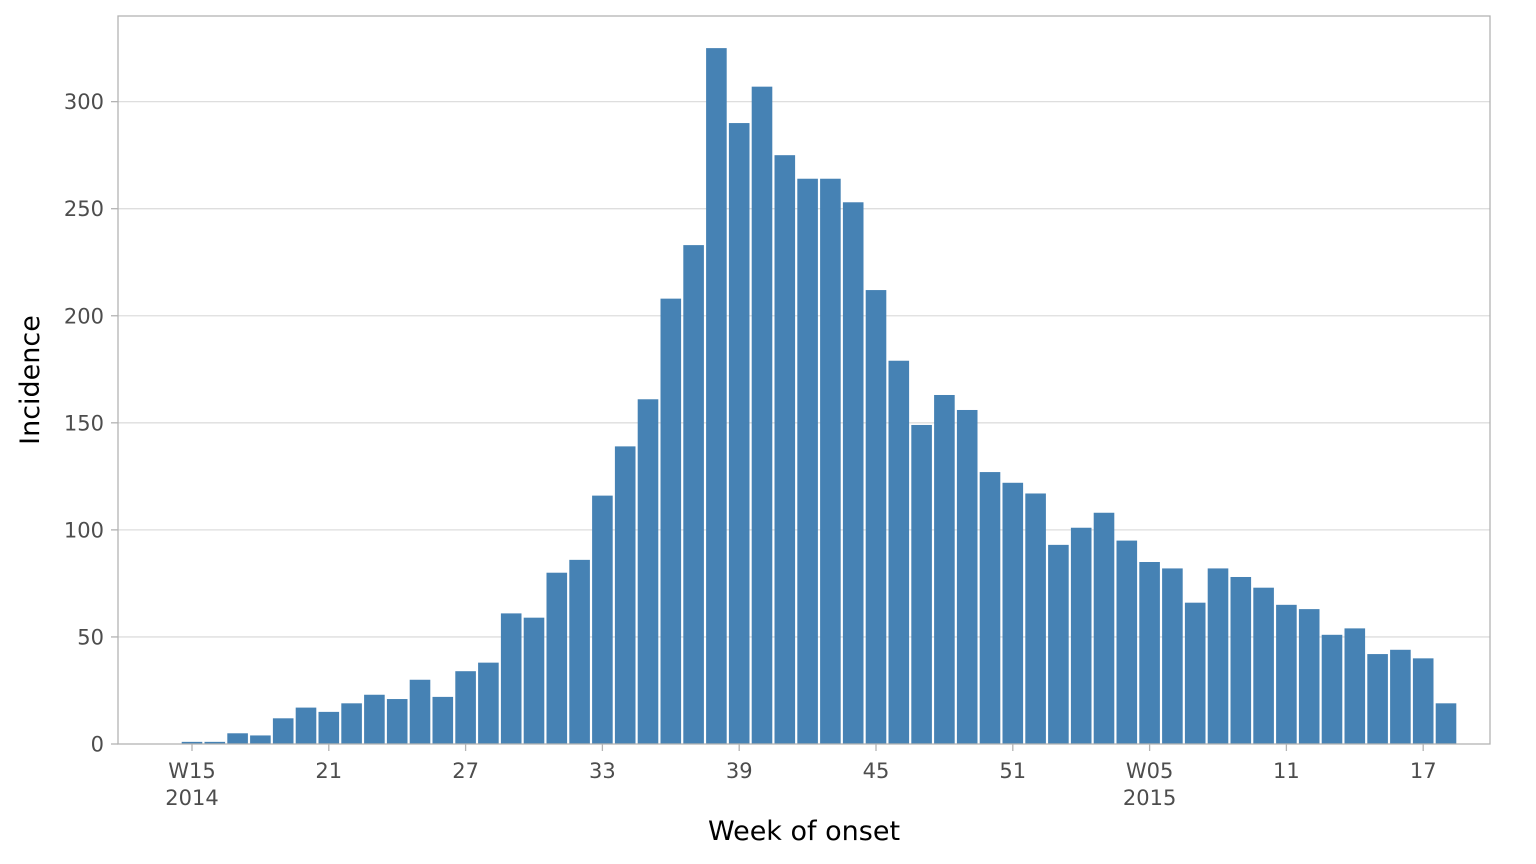 The height and width of the screenshot is (864, 1536). Describe the element at coordinates (1149, 798) in the screenshot. I see `x-tick-year-label: 2015` at that location.